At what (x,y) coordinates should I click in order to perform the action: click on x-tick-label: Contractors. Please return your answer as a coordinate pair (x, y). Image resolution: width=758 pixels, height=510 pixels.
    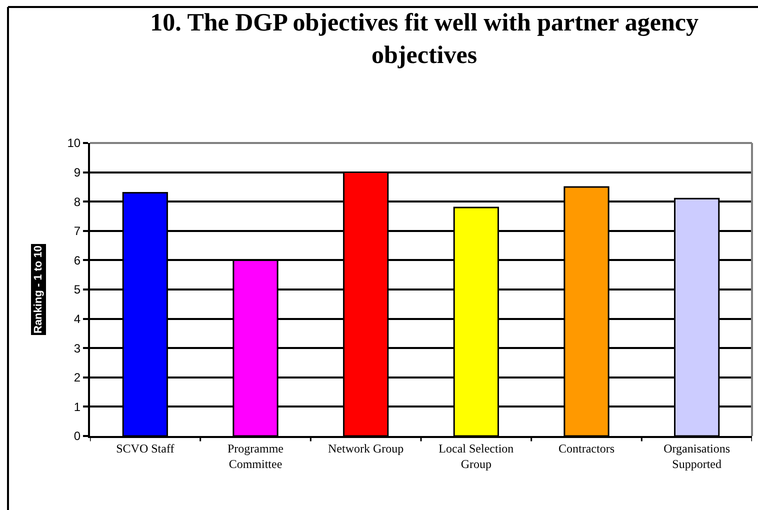
    Looking at the image, I should click on (586, 448).